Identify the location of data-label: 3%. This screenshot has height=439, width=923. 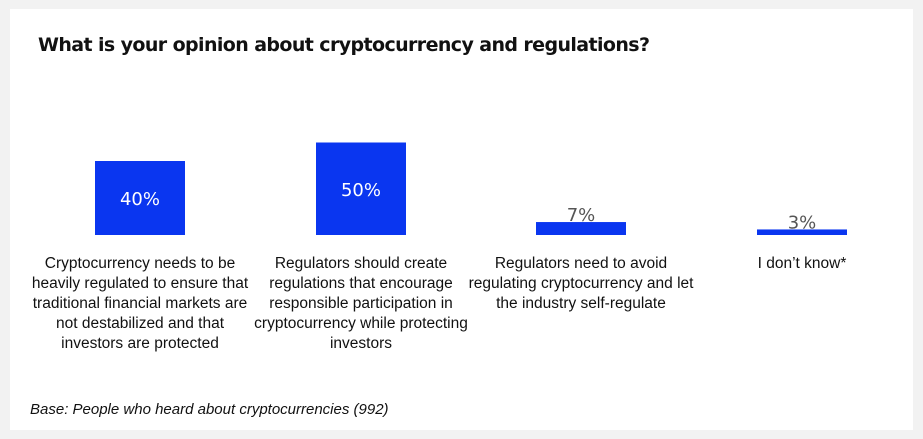
(802, 222).